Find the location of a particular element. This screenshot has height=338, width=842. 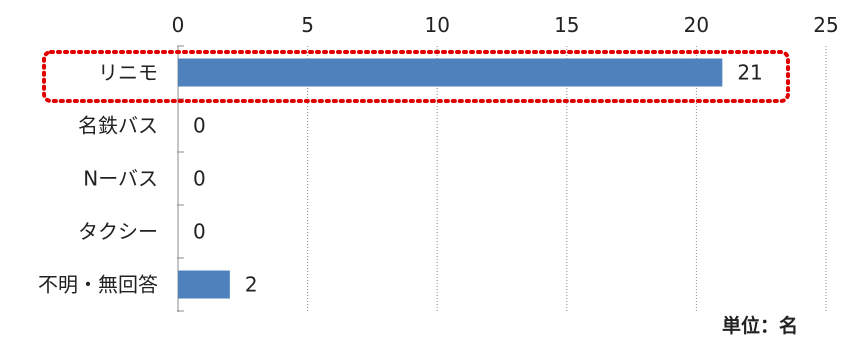

category-label-2: Nーバス is located at coordinates (120, 179).